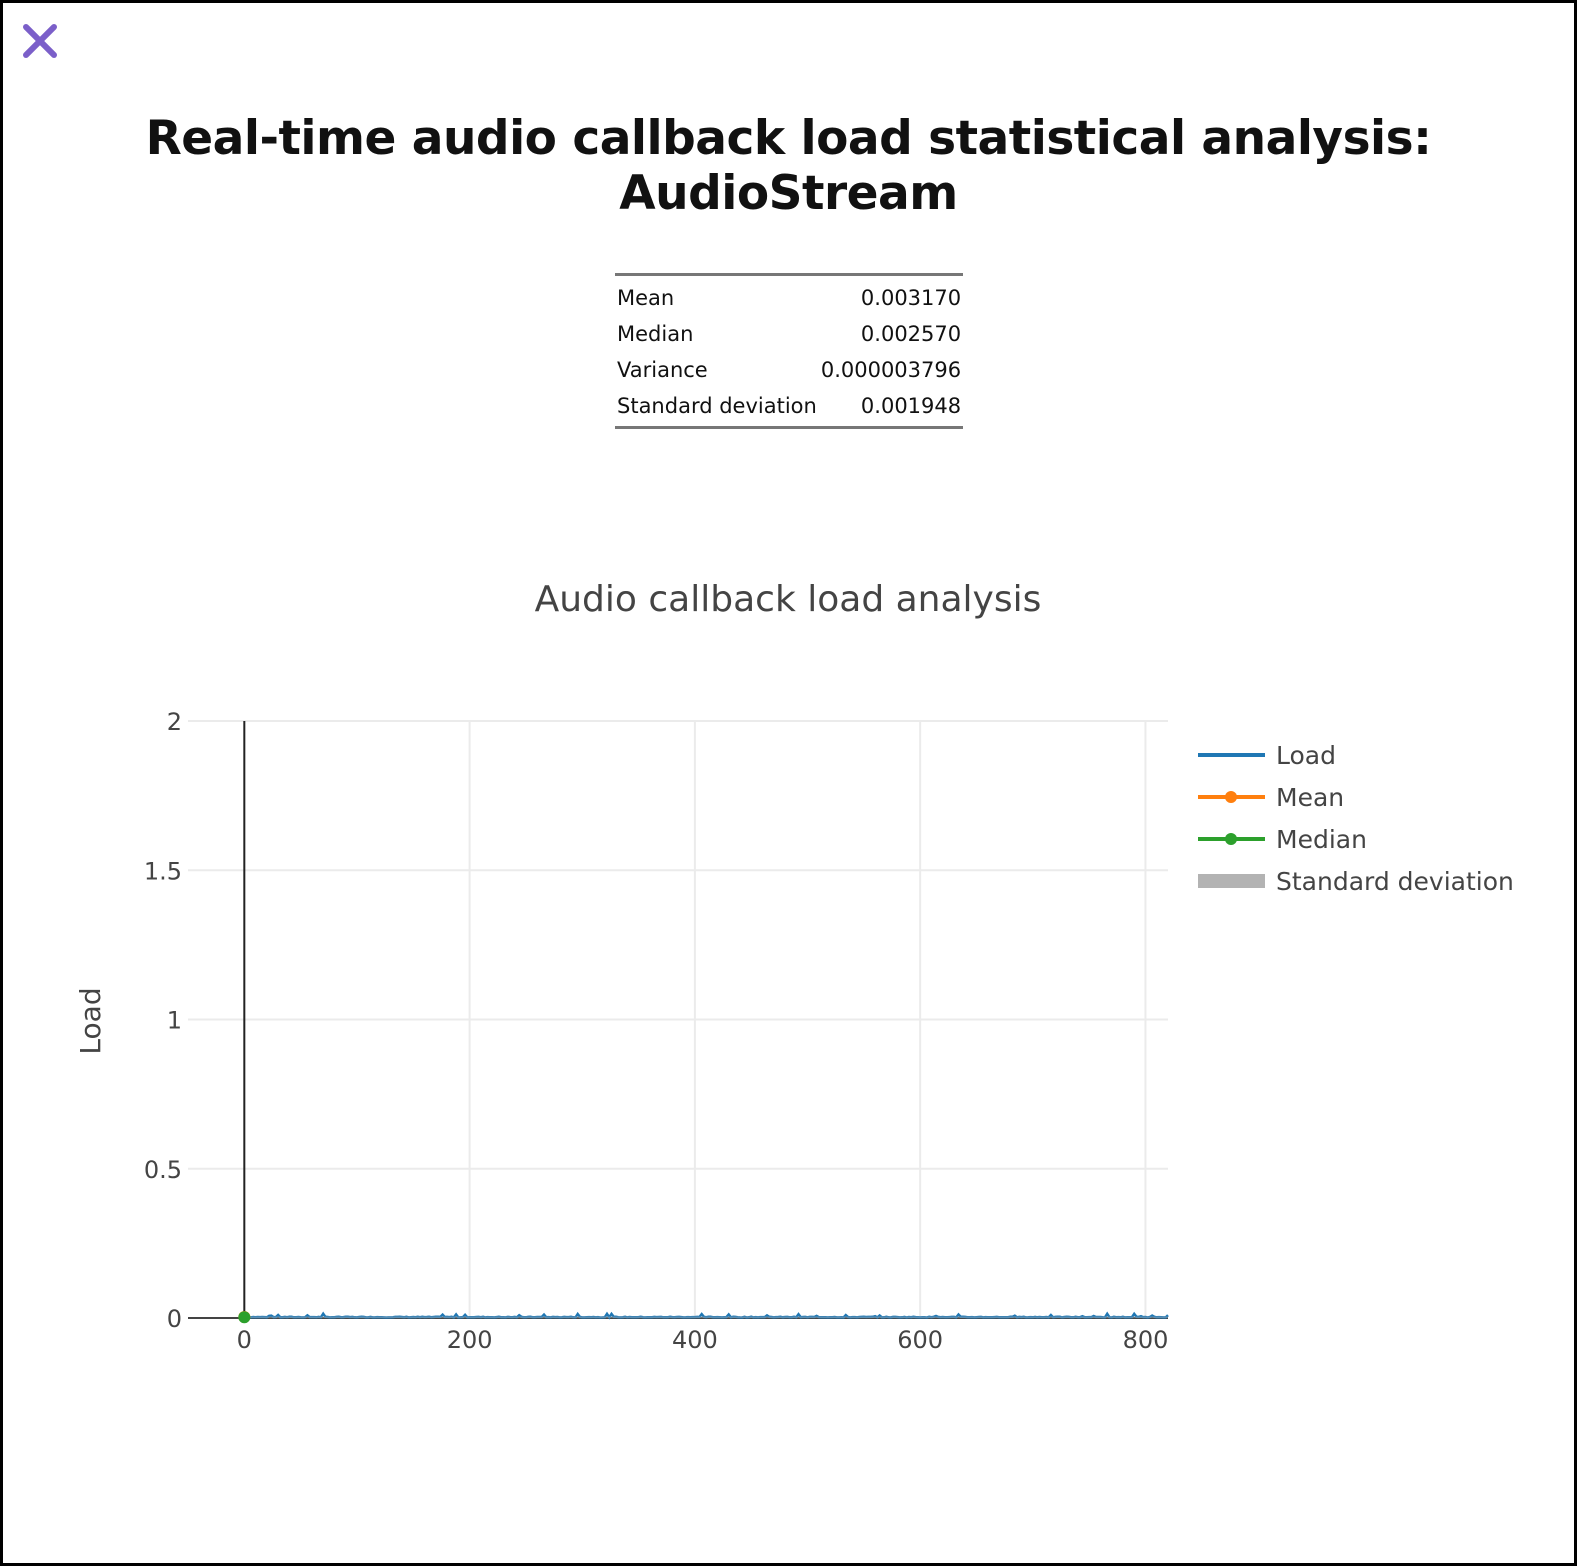  I want to click on stats-value: 0.003170, so click(911, 298).